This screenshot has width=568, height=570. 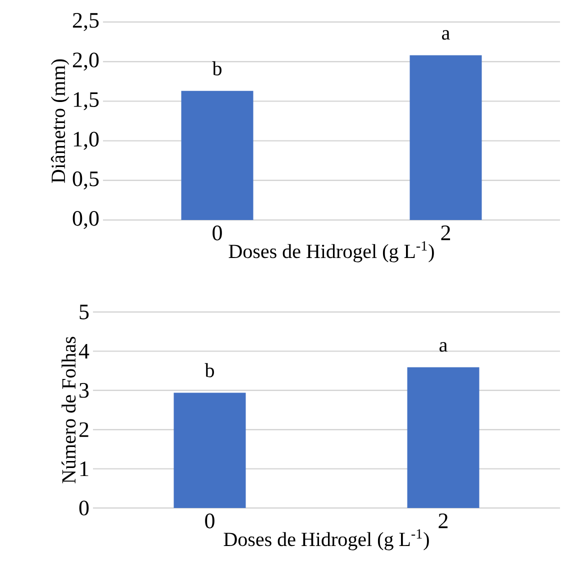 What do you see at coordinates (85, 22) in the screenshot?
I see `y-tick-label: 2,5` at bounding box center [85, 22].